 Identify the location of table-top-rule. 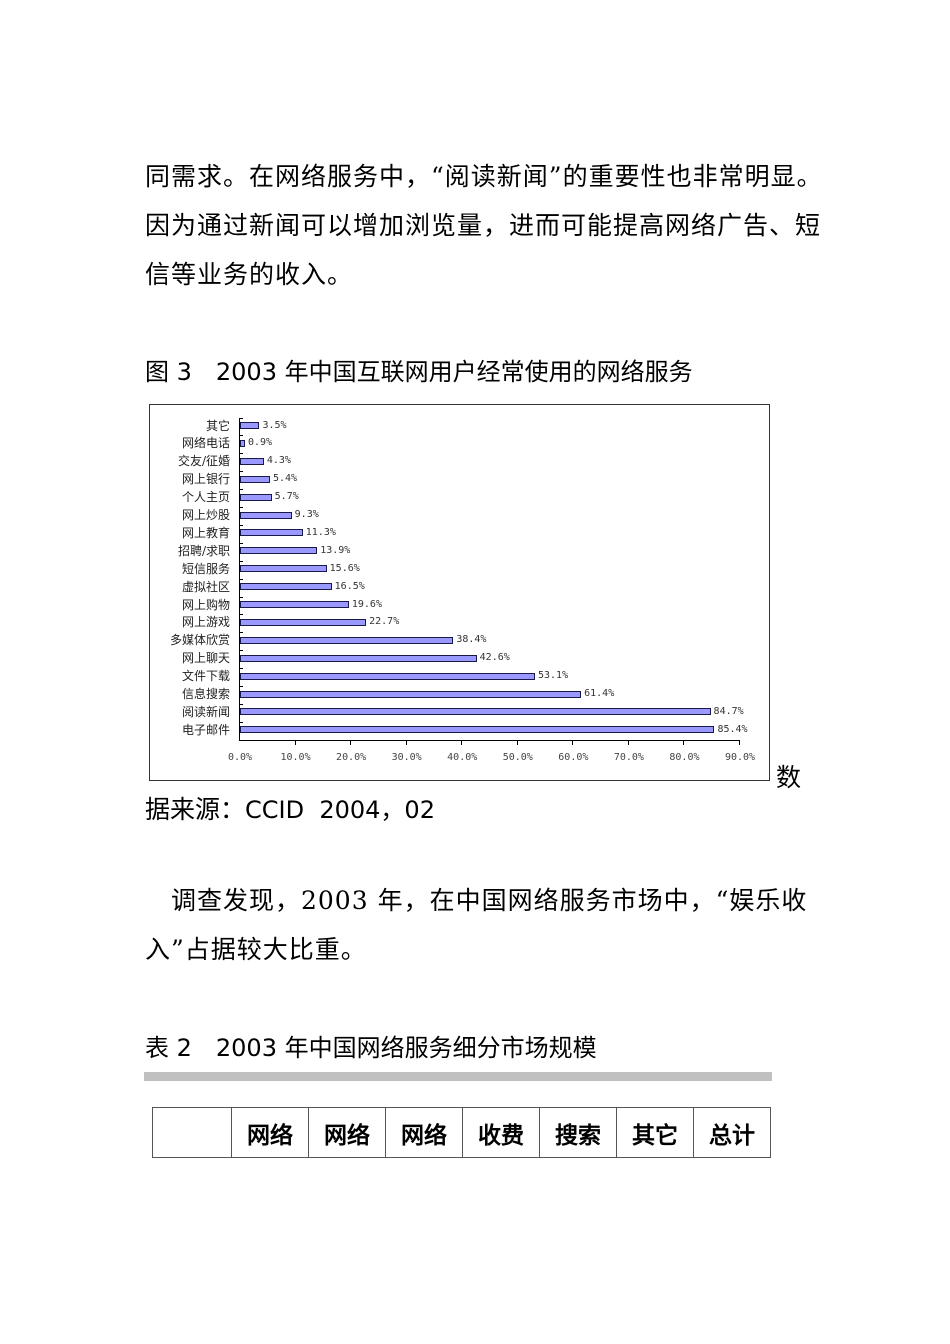
(458, 1076).